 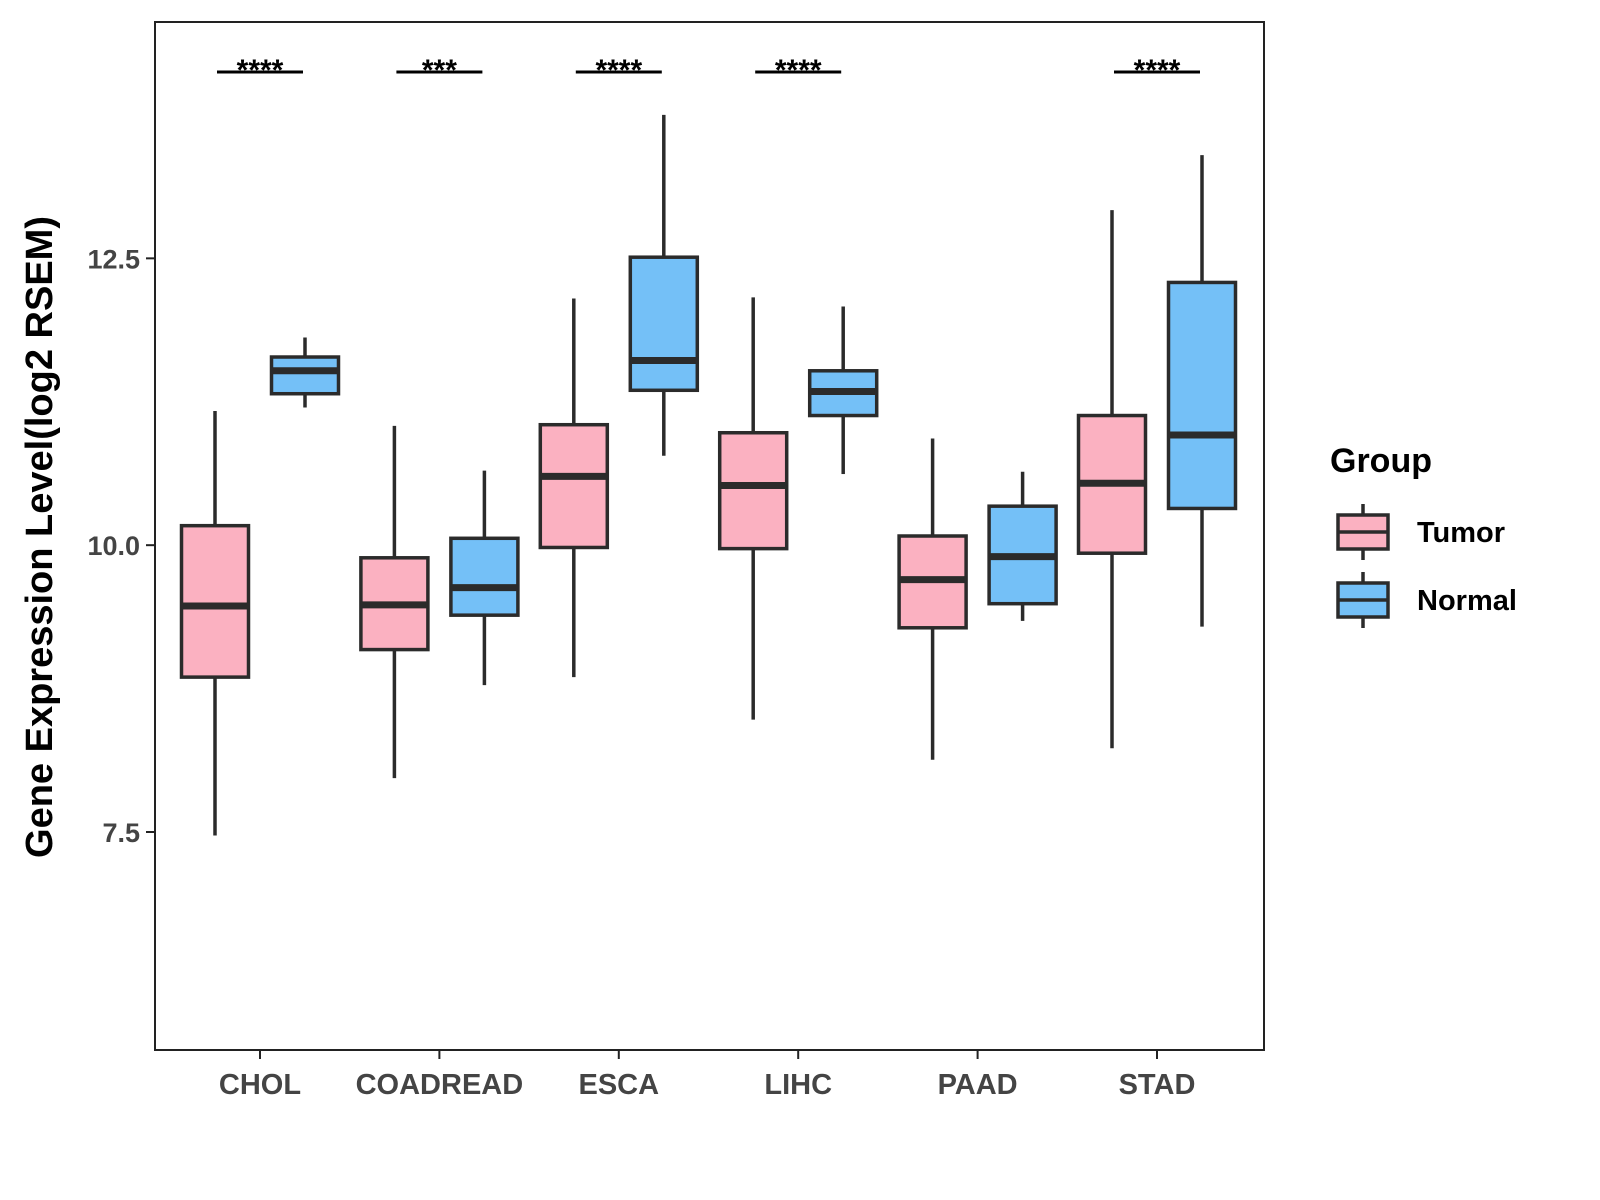 I want to click on box-tumor-coadread, so click(x=394, y=602).